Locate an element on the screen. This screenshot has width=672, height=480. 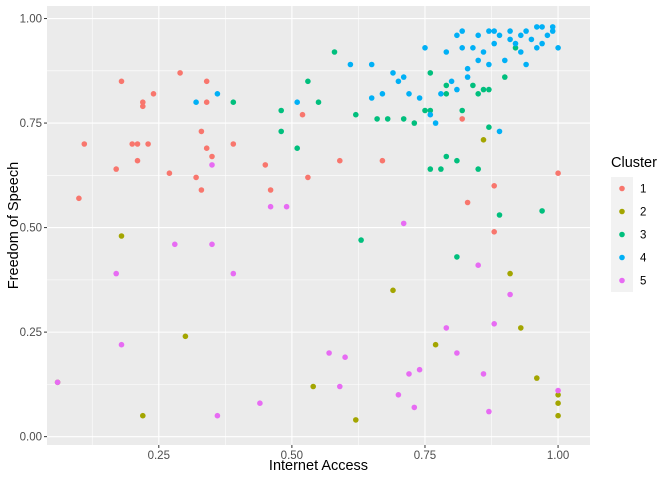
x-axis-title: Internet Access is located at coordinates (318, 466).